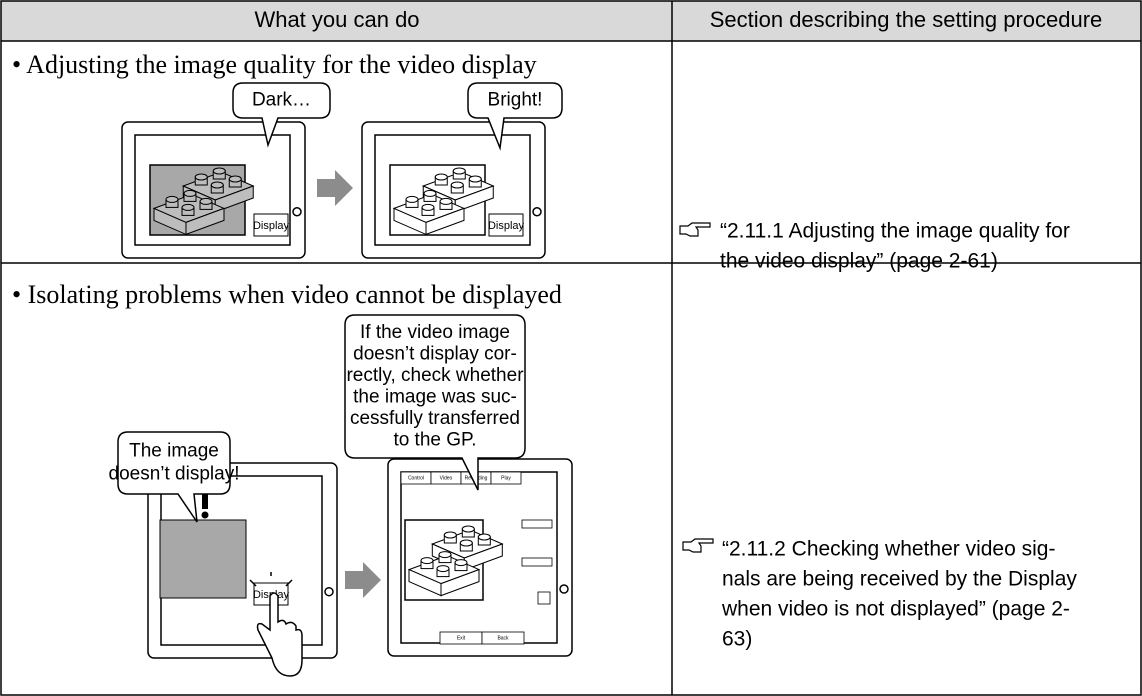  I want to click on screen-tab, so click(506, 478).